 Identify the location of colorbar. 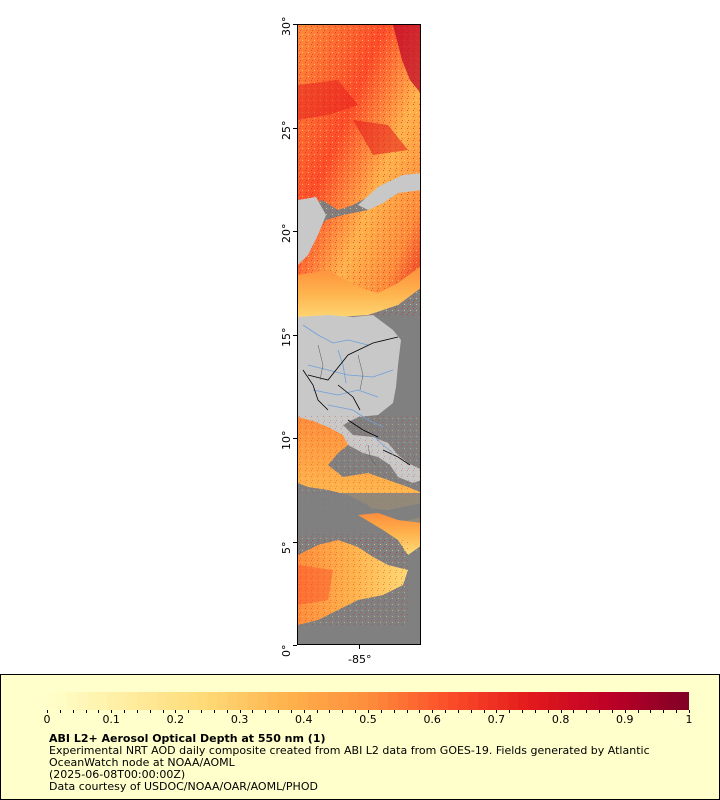
(368, 701).